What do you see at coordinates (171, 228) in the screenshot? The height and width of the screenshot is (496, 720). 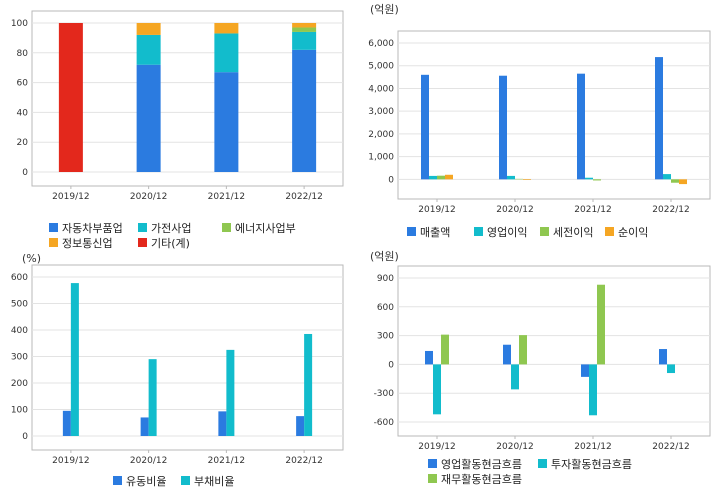 I see `legend-label: 가전사업` at bounding box center [171, 228].